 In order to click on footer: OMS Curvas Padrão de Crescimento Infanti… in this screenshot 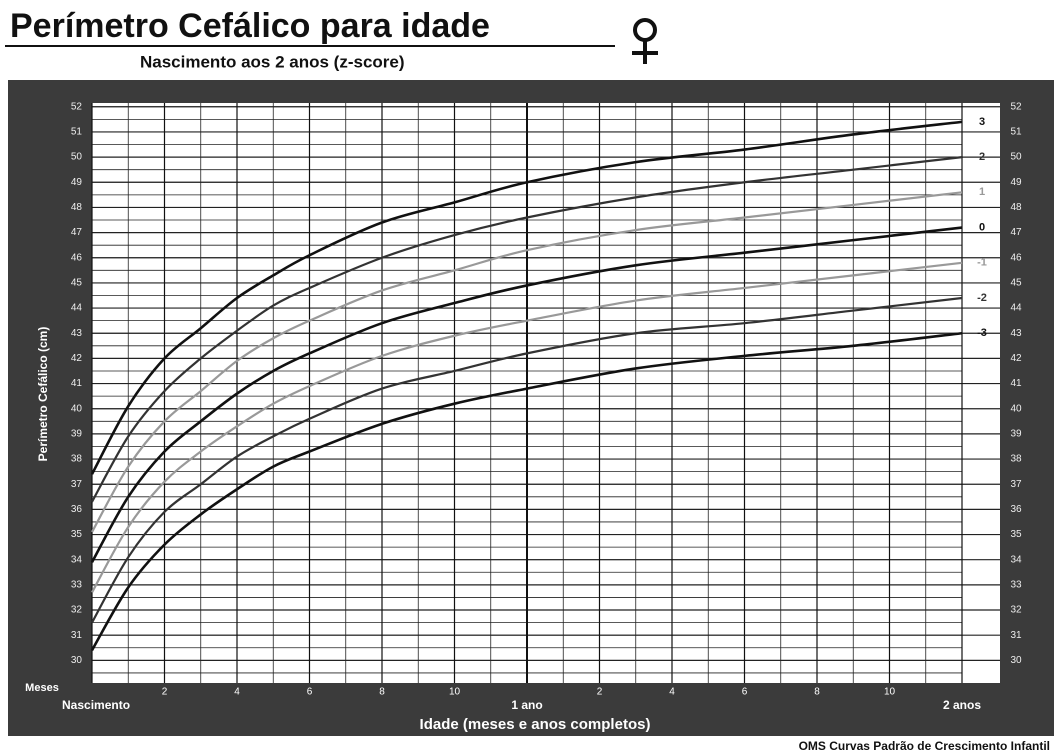, I will do `click(924, 746)`.